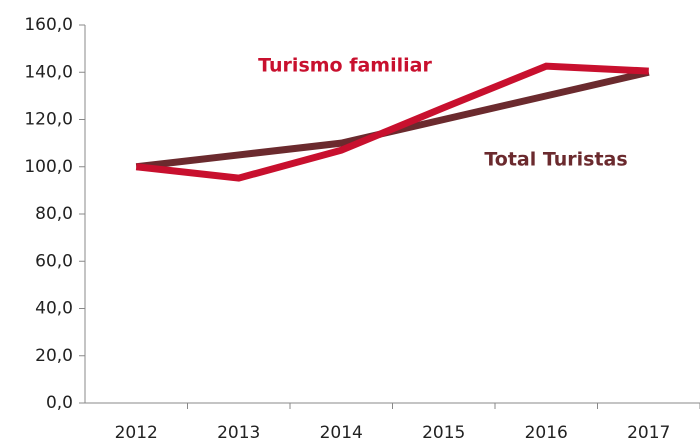 This screenshot has width=700, height=443. Describe the element at coordinates (48, 72) in the screenshot. I see `y-tick-label: 140,0` at that location.